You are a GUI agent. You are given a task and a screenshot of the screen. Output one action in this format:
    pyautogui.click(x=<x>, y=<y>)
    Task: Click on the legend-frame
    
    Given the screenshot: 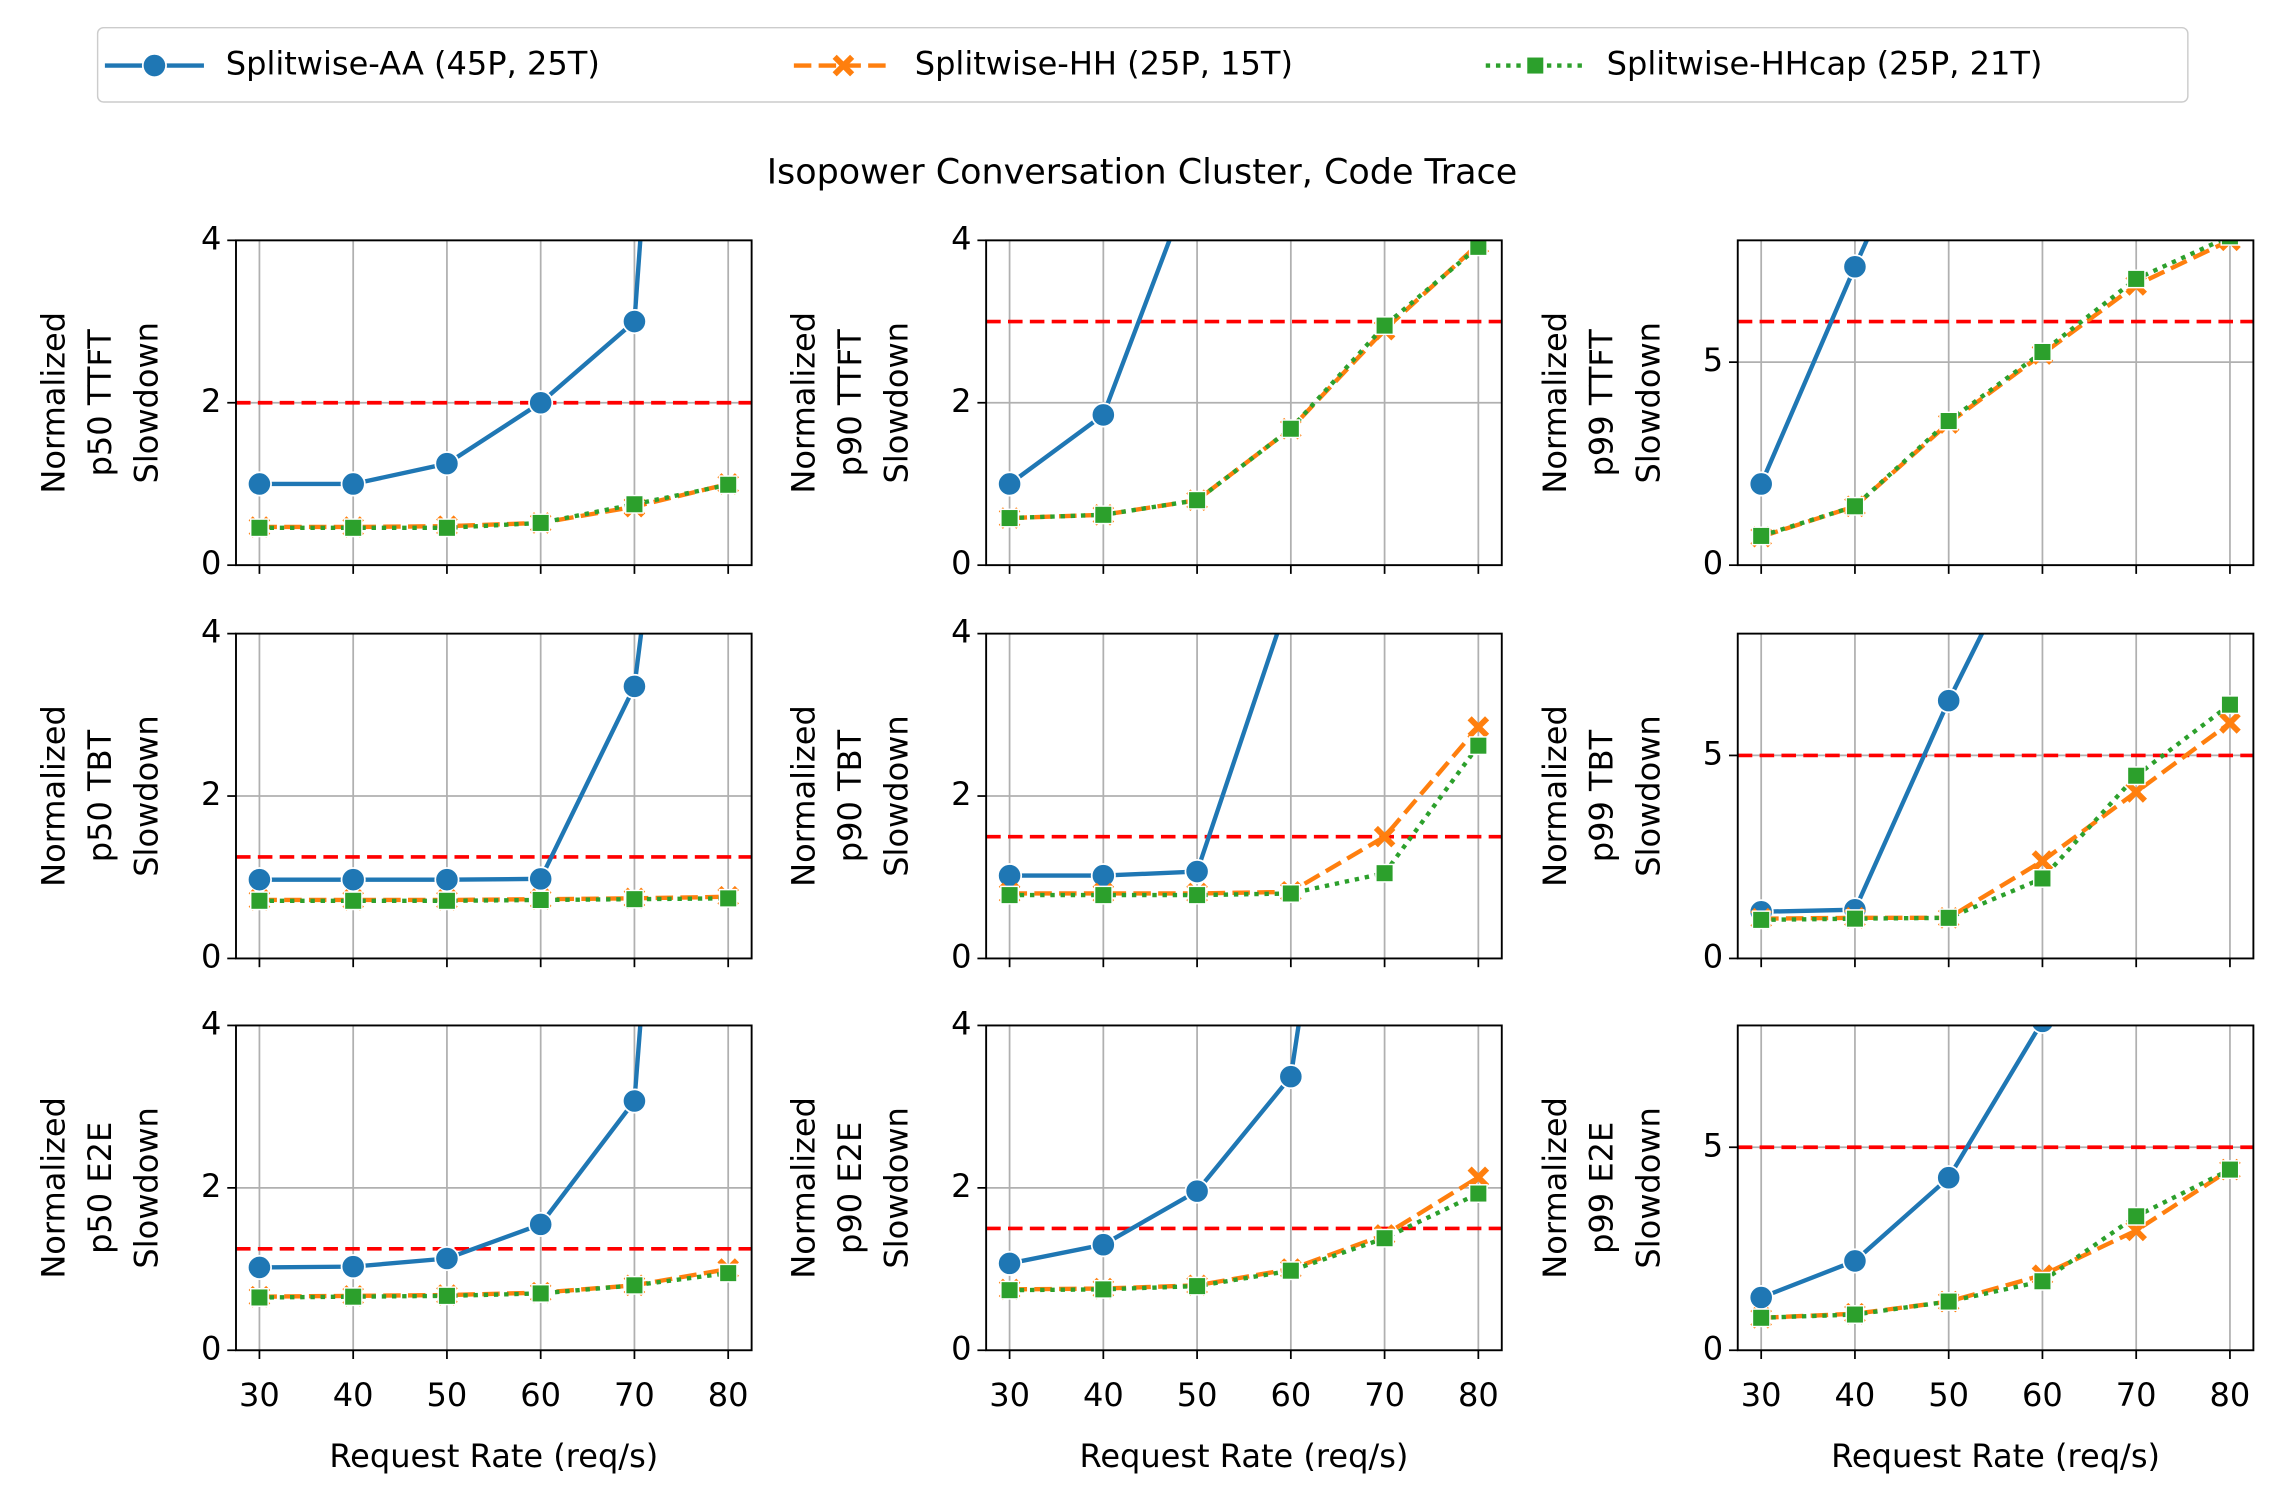 What is the action you would take?
    pyautogui.click(x=1142, y=64)
    